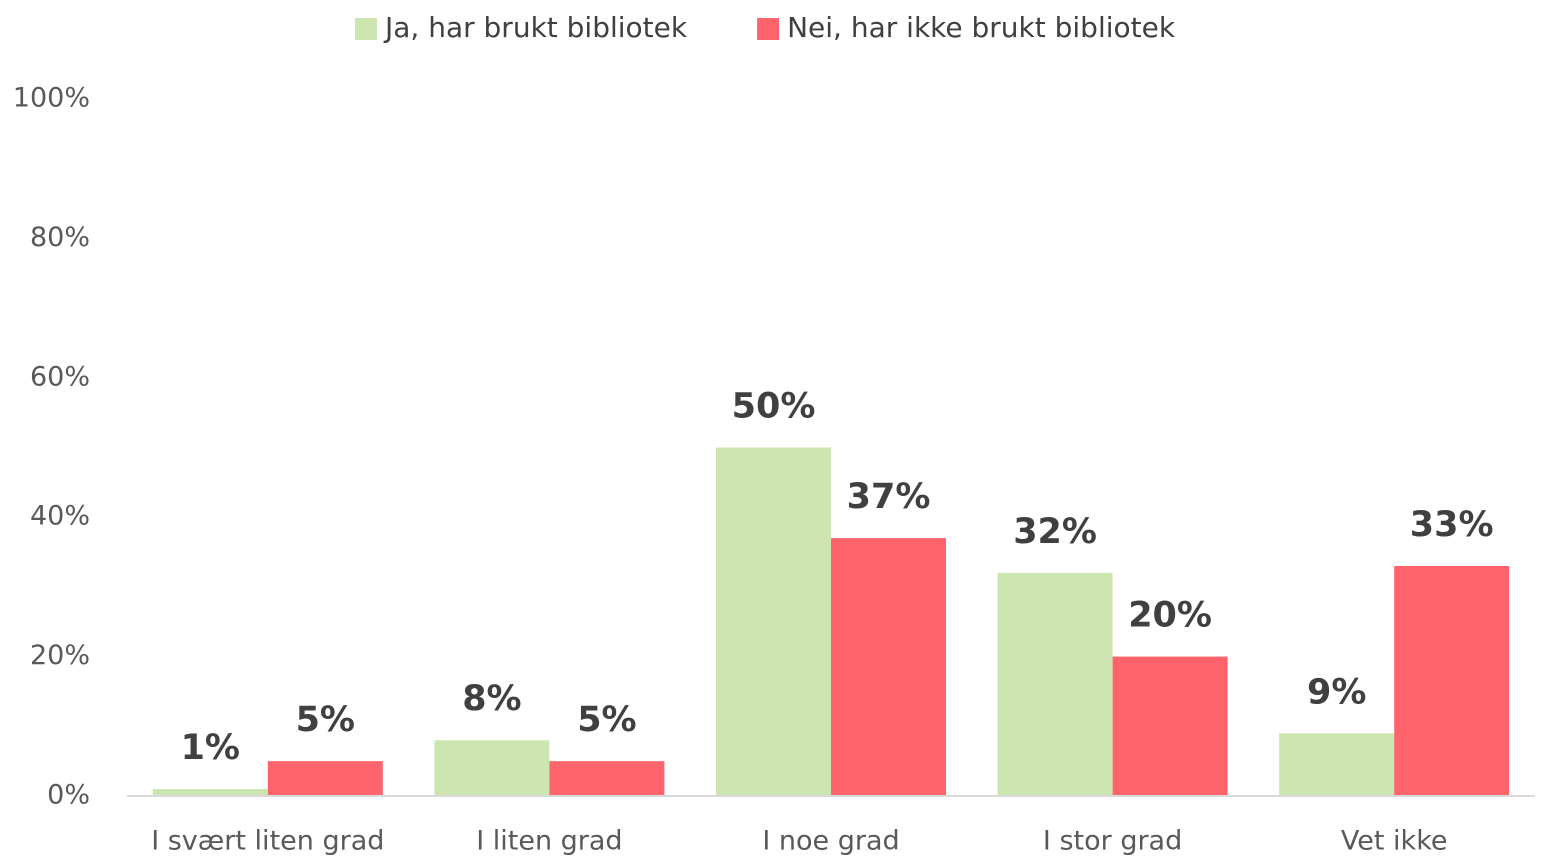 The width and height of the screenshot is (1550, 860). Describe the element at coordinates (535, 27) in the screenshot. I see `legend-label: Ja, har brukt bibliotek` at that location.